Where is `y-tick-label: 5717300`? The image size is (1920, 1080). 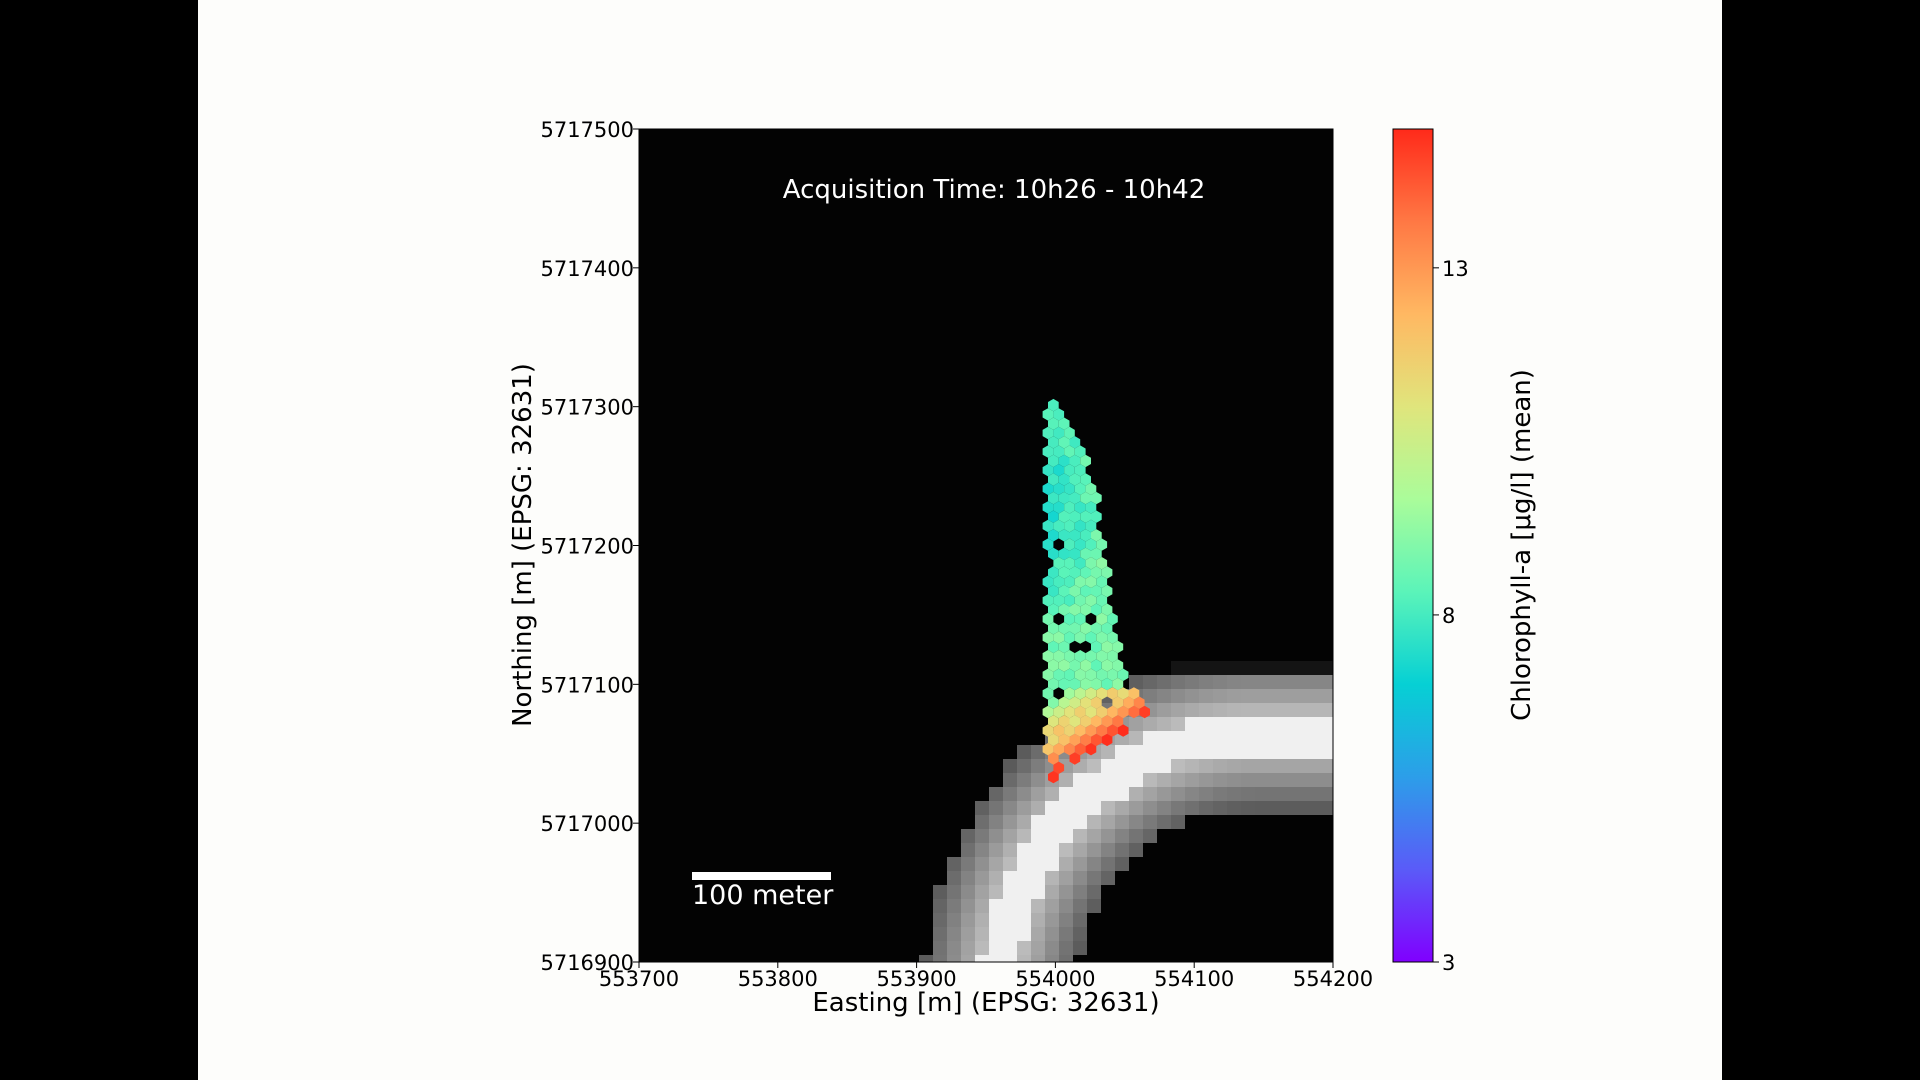 y-tick-label: 5717300 is located at coordinates (587, 408).